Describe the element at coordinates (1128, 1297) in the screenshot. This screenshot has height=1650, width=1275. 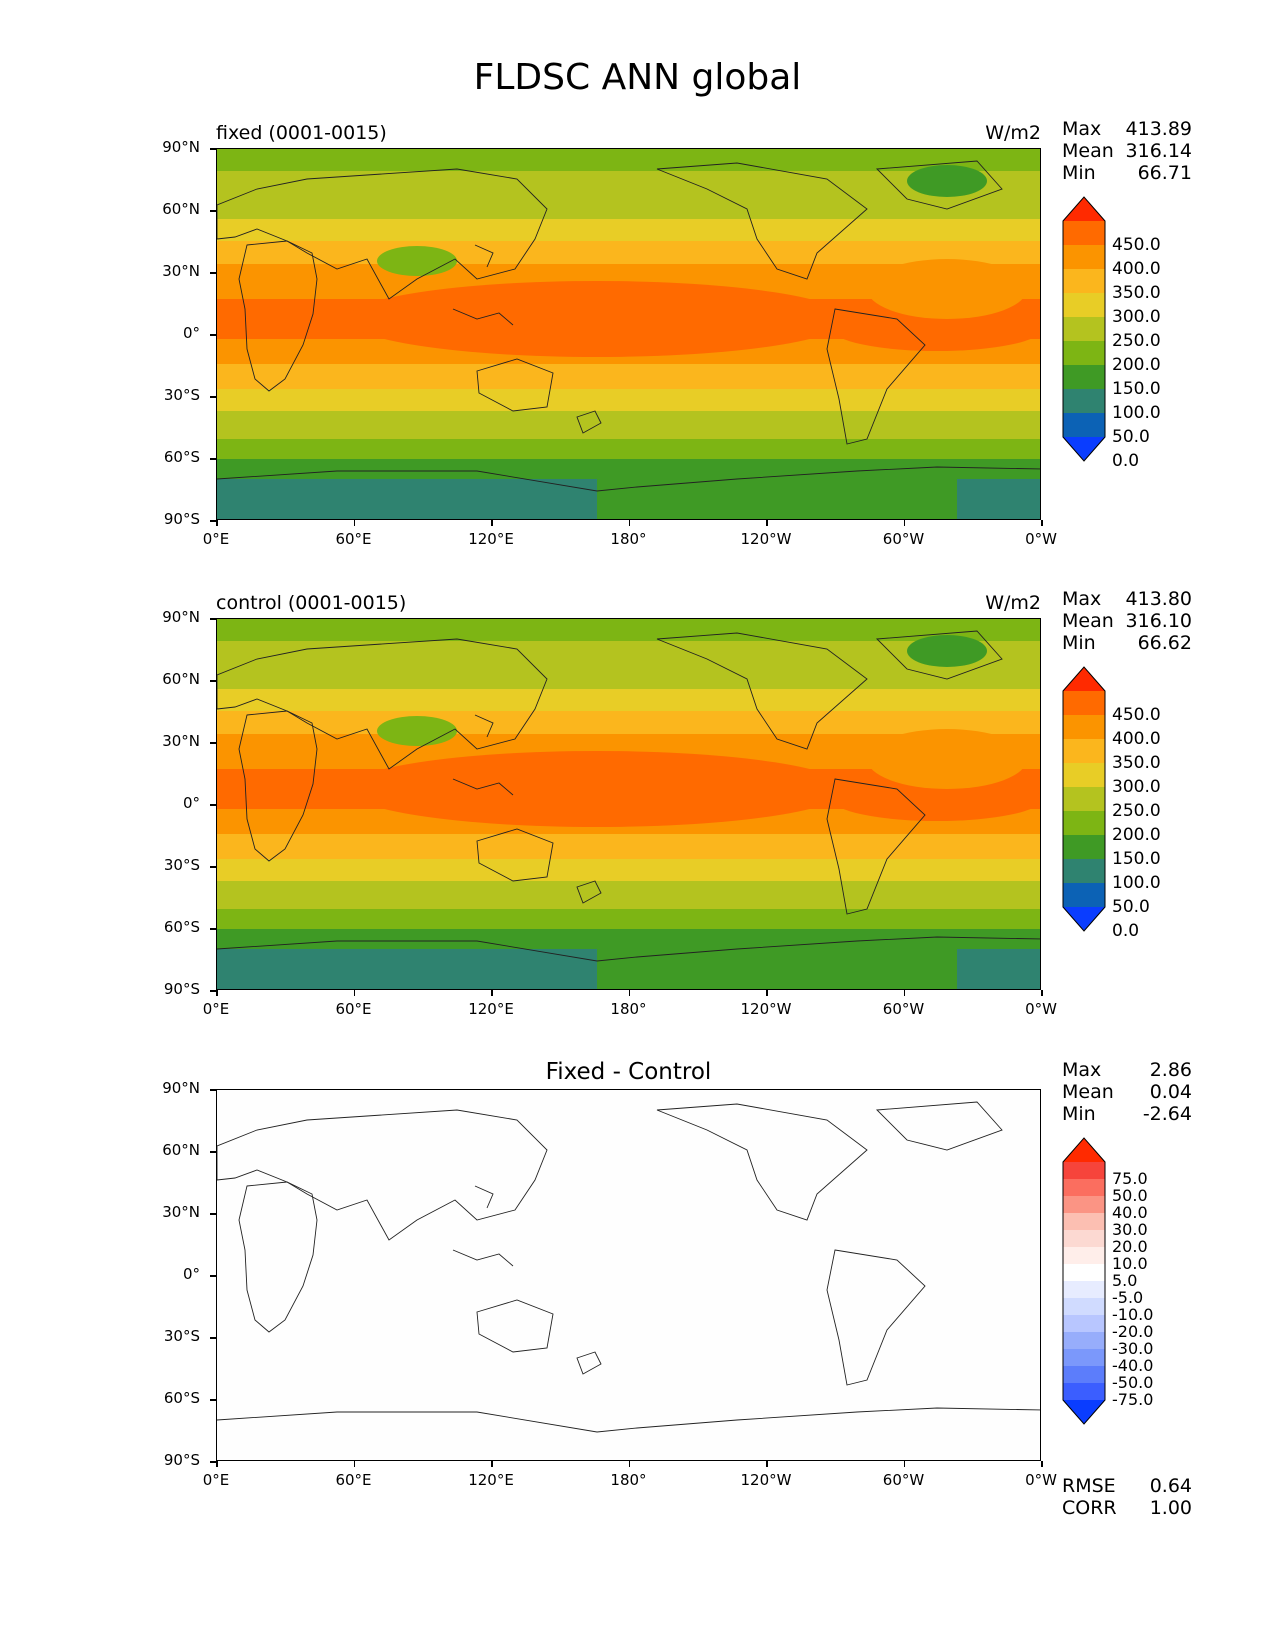
I see `colorbar-label: -5.0` at that location.